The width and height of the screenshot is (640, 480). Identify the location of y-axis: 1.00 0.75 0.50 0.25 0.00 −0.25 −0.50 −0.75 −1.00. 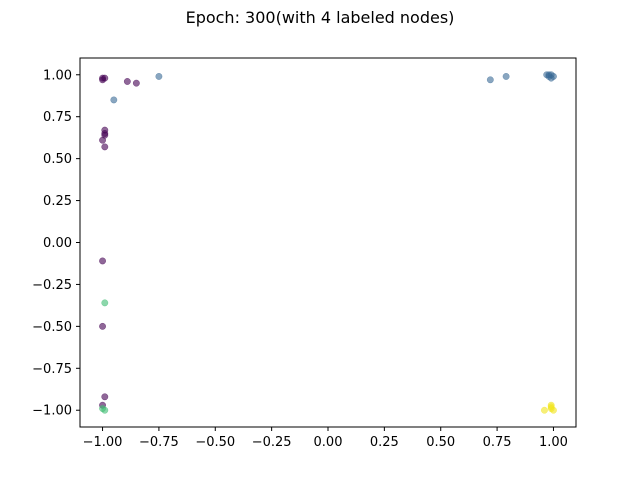
(56, 243).